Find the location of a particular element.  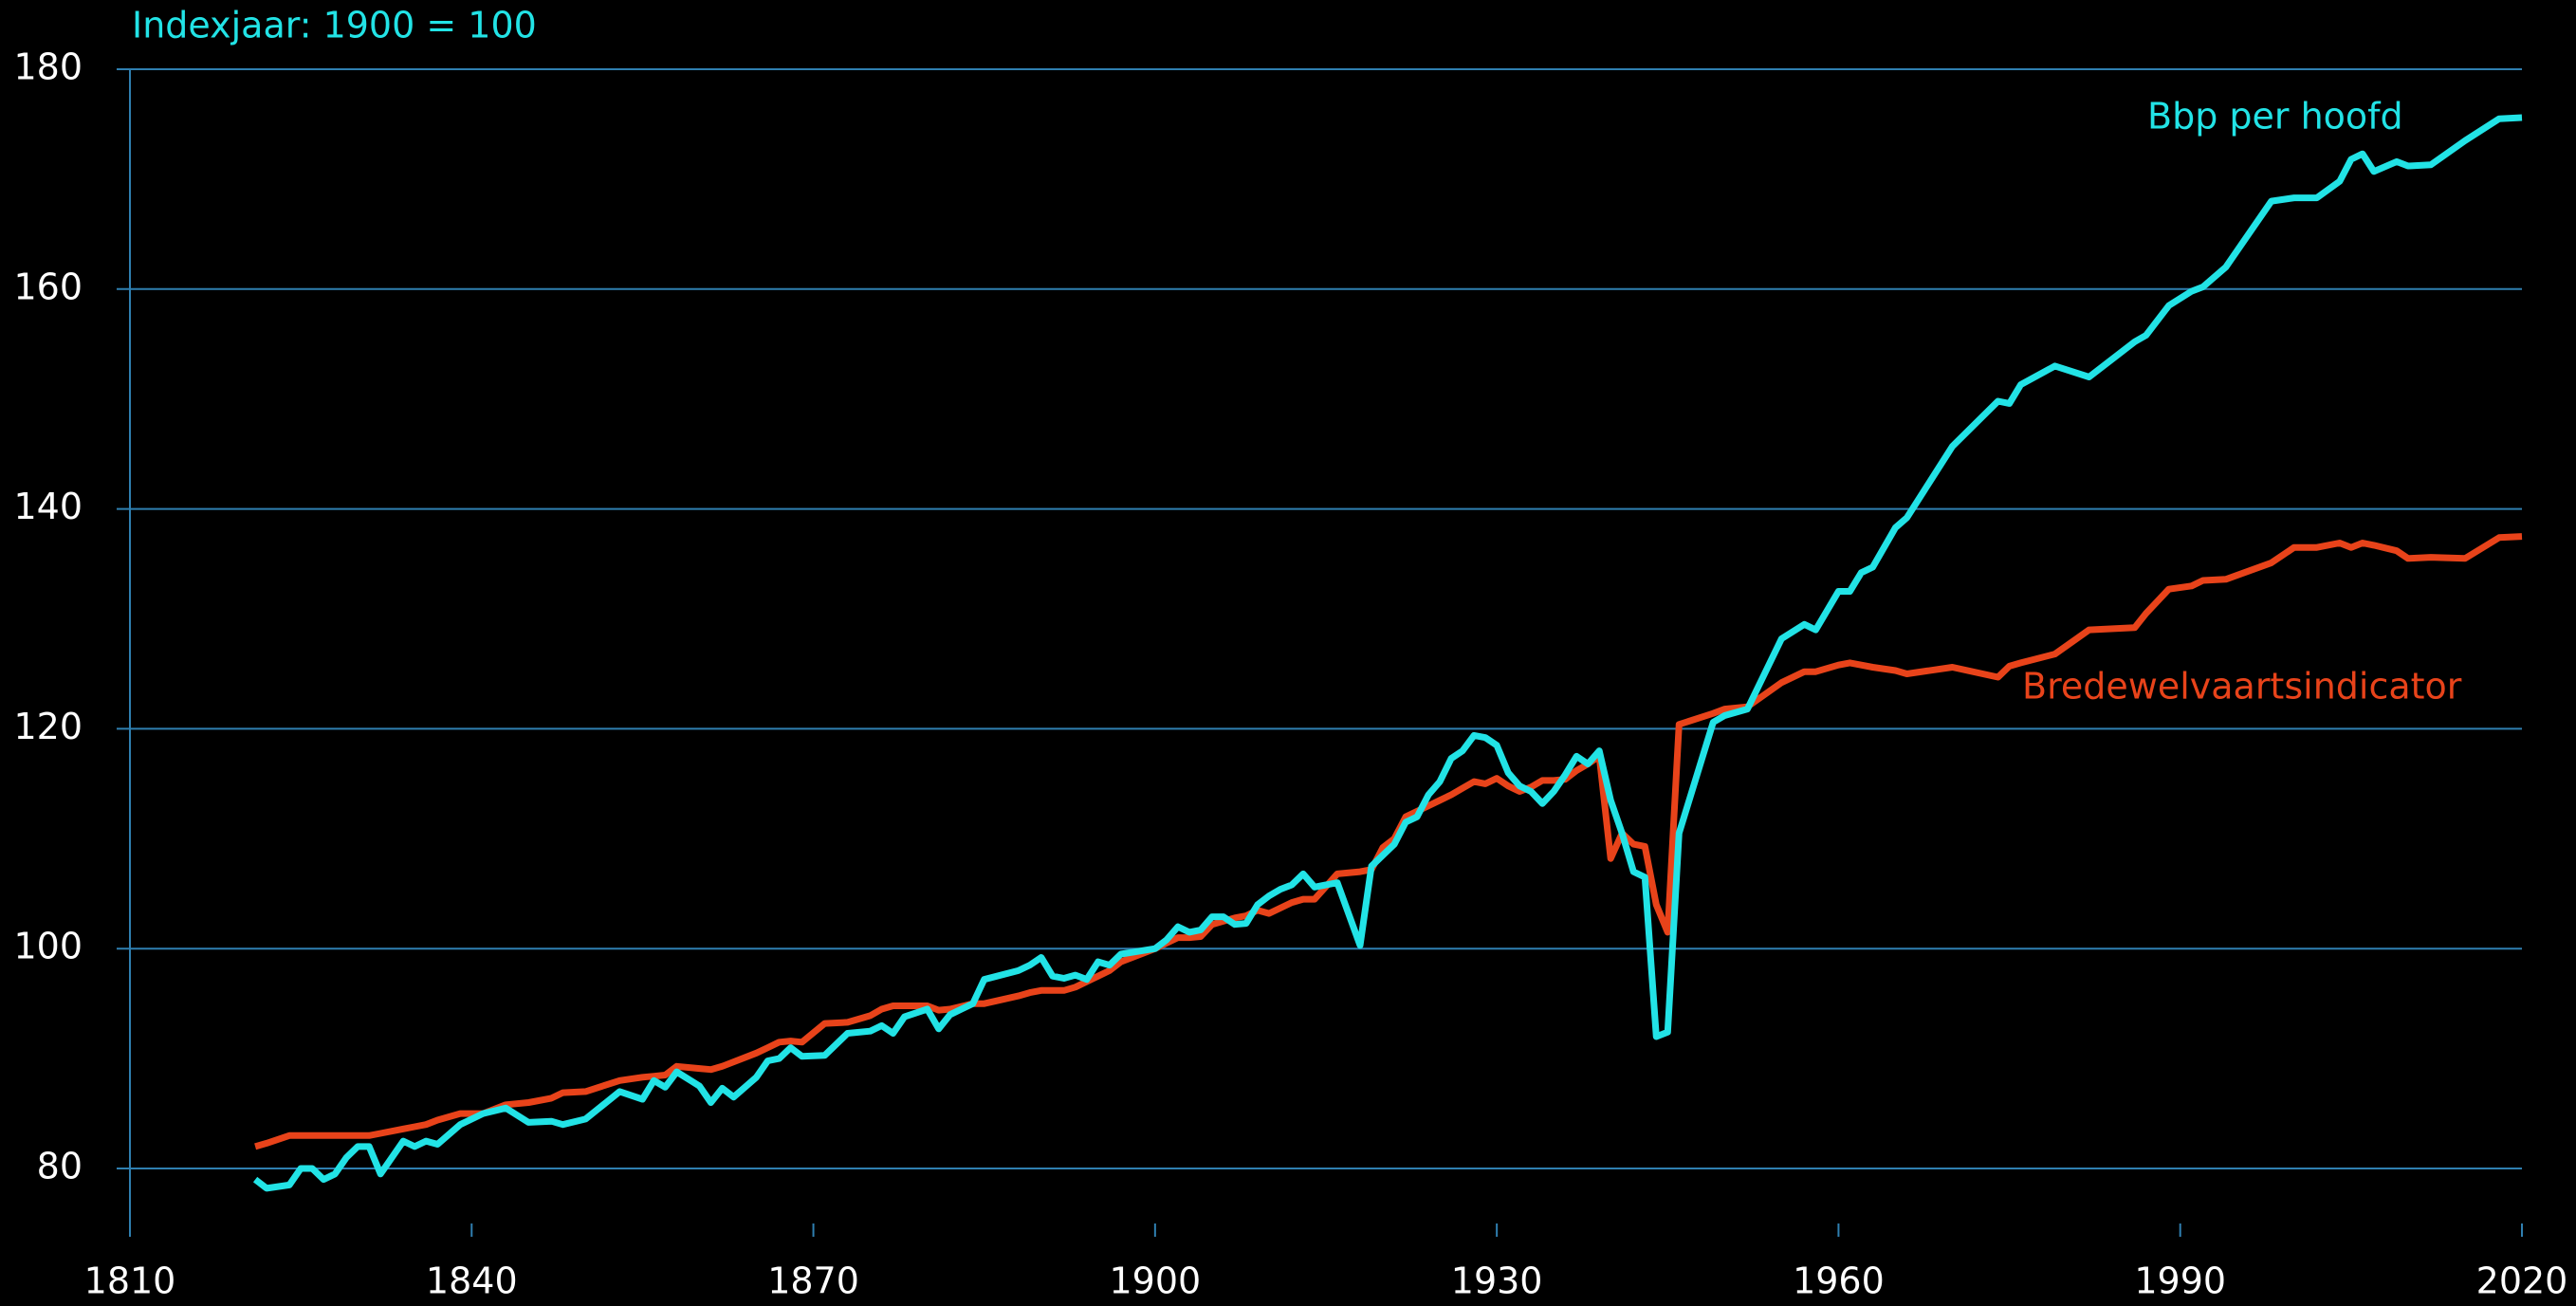

y-tick-label: 180 is located at coordinates (48, 67).